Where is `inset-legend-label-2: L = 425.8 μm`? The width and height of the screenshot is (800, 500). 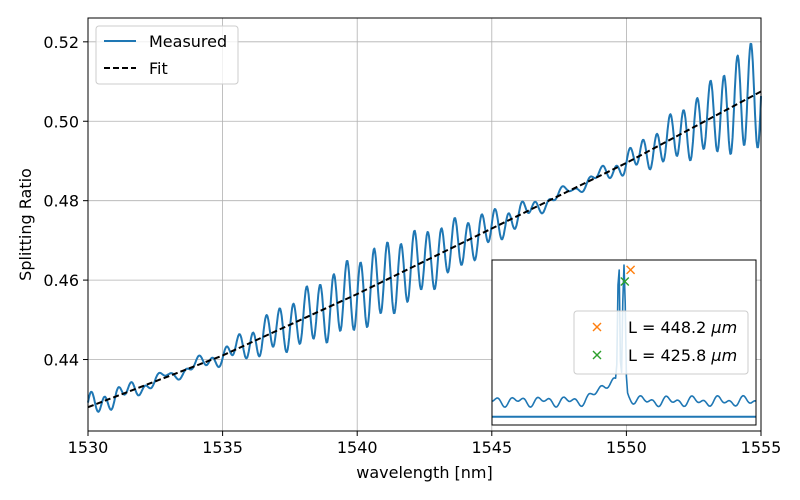 inset-legend-label-2: L = 425.8 μm is located at coordinates (682, 355).